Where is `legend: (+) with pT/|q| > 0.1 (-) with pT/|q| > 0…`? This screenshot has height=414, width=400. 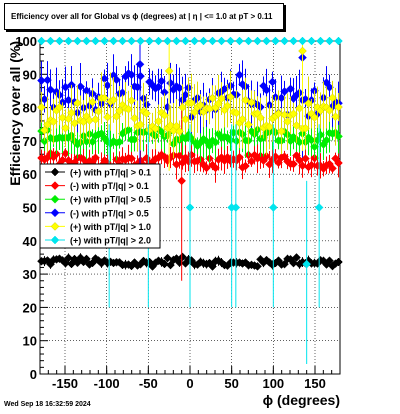
legend: (+) with pT/|q| > 0.1 (-) with pT/|q| > 0… is located at coordinates (100, 206).